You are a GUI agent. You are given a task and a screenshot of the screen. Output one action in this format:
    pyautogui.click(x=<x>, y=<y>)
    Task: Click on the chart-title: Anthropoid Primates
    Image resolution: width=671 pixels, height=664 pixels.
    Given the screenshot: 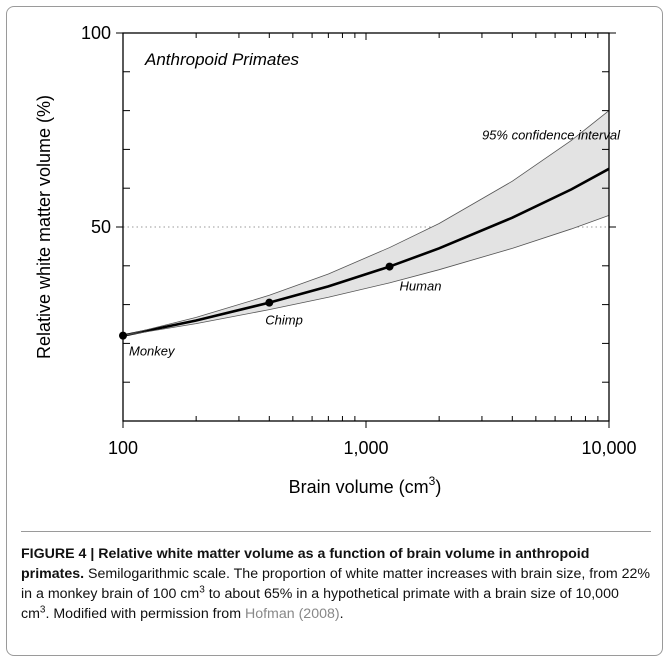 What is the action you would take?
    pyautogui.click(x=222, y=59)
    